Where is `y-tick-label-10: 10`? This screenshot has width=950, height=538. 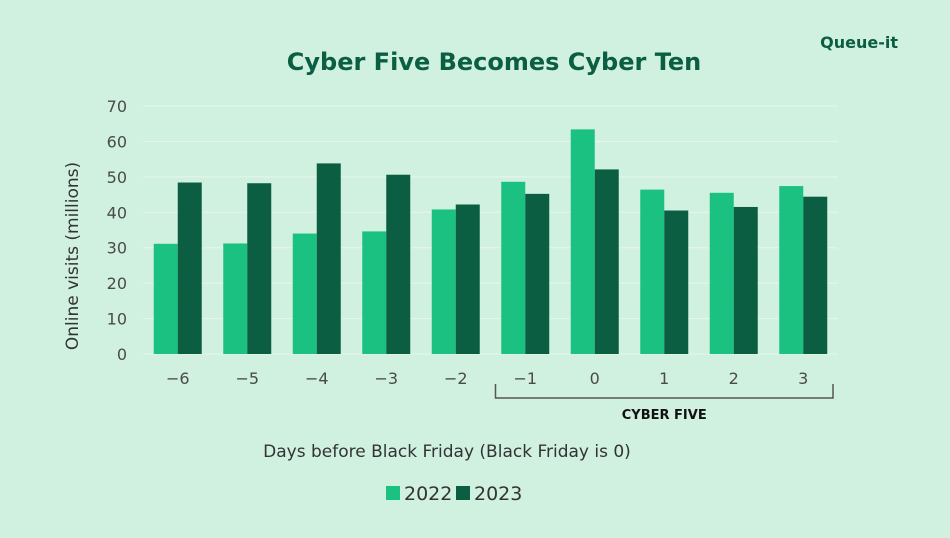
y-tick-label-10: 10 is located at coordinates (117, 319).